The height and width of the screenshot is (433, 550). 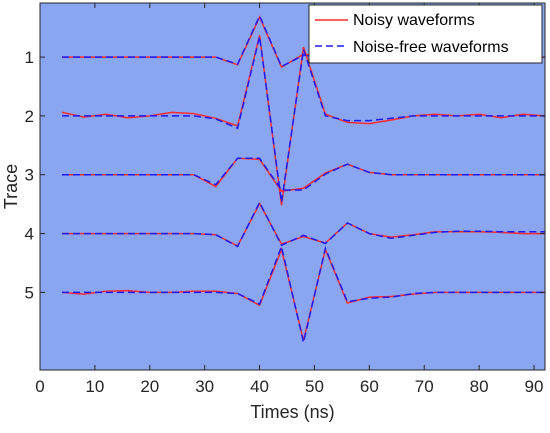 I want to click on legend-box, so click(x=425, y=34).